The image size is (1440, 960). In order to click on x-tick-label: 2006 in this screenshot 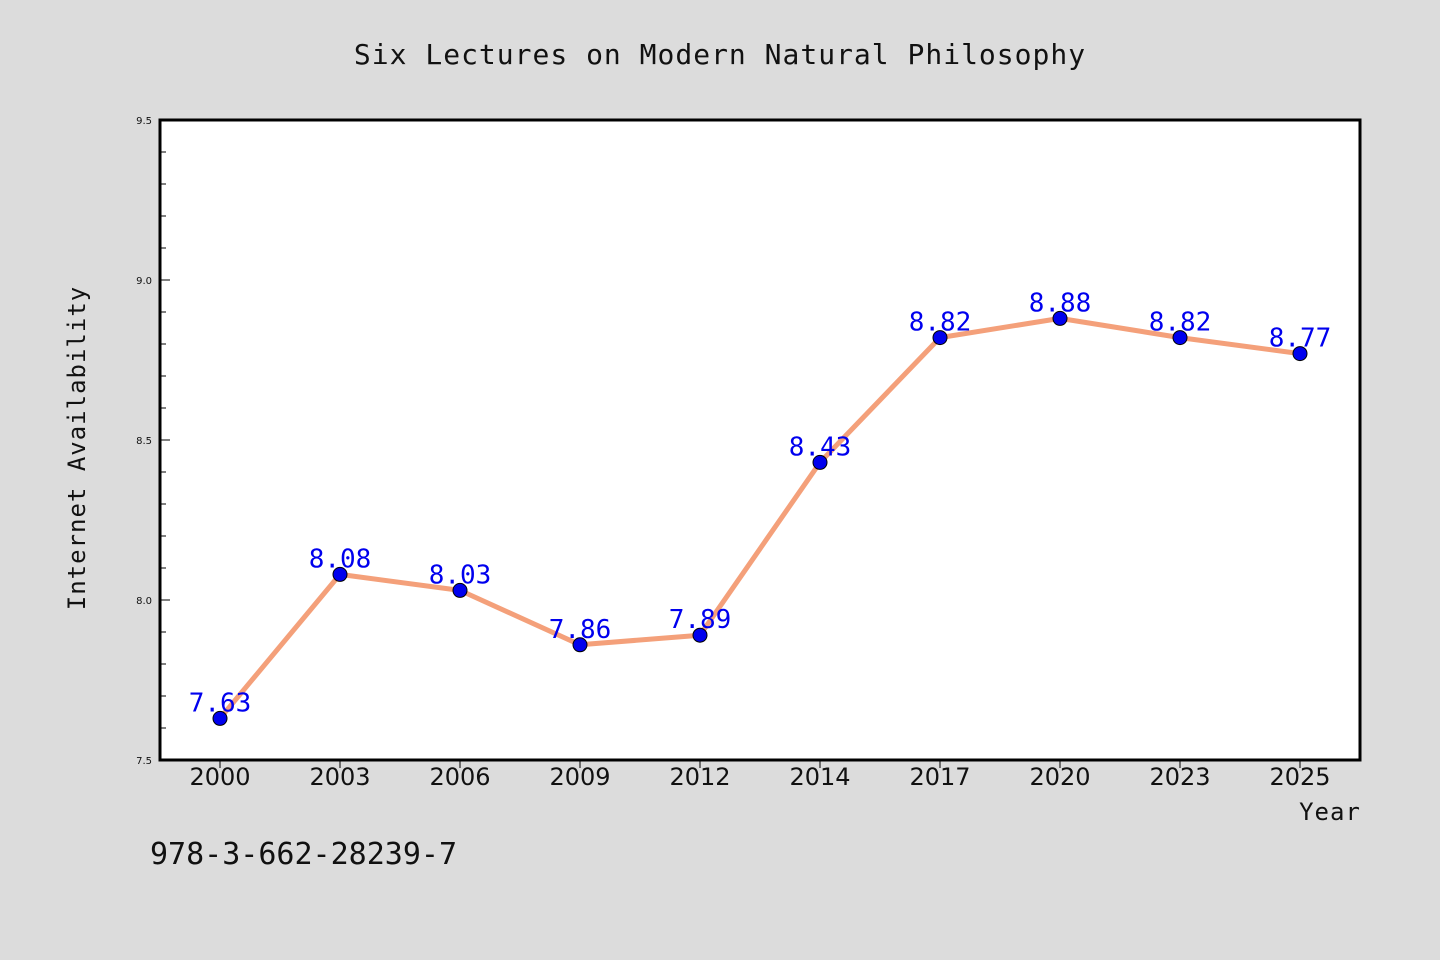, I will do `click(459, 777)`.